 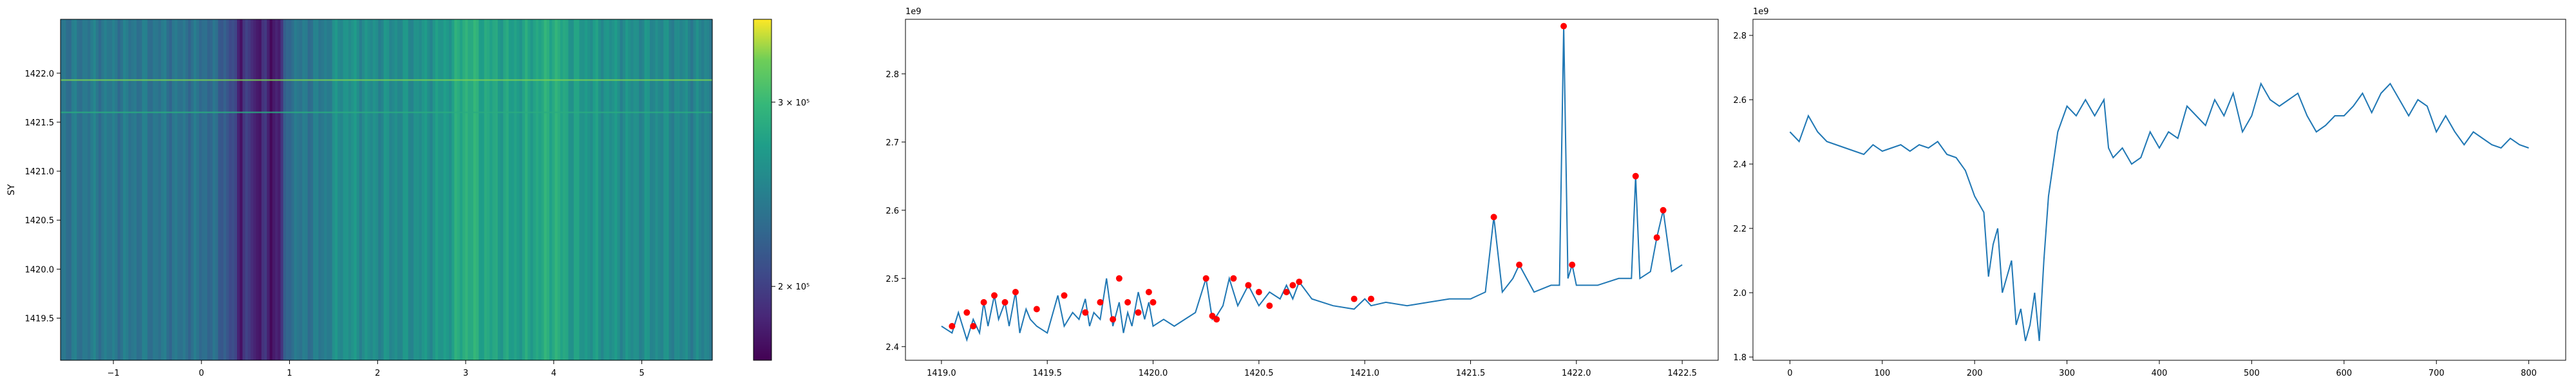 What do you see at coordinates (913, 12) in the screenshot?
I see `peaks-chart-offset-label: 1e9` at bounding box center [913, 12].